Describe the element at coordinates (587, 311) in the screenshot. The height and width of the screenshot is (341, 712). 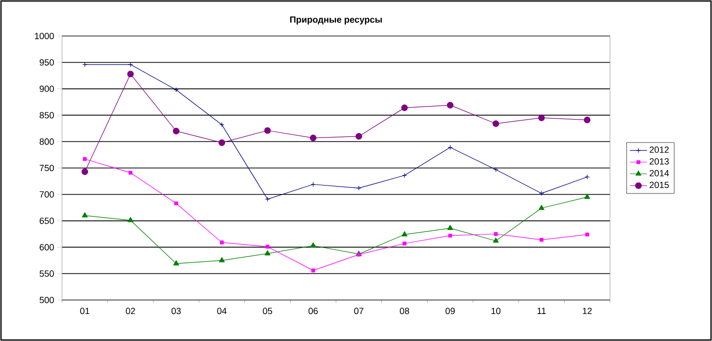
I see `x-tick-label: 12` at that location.